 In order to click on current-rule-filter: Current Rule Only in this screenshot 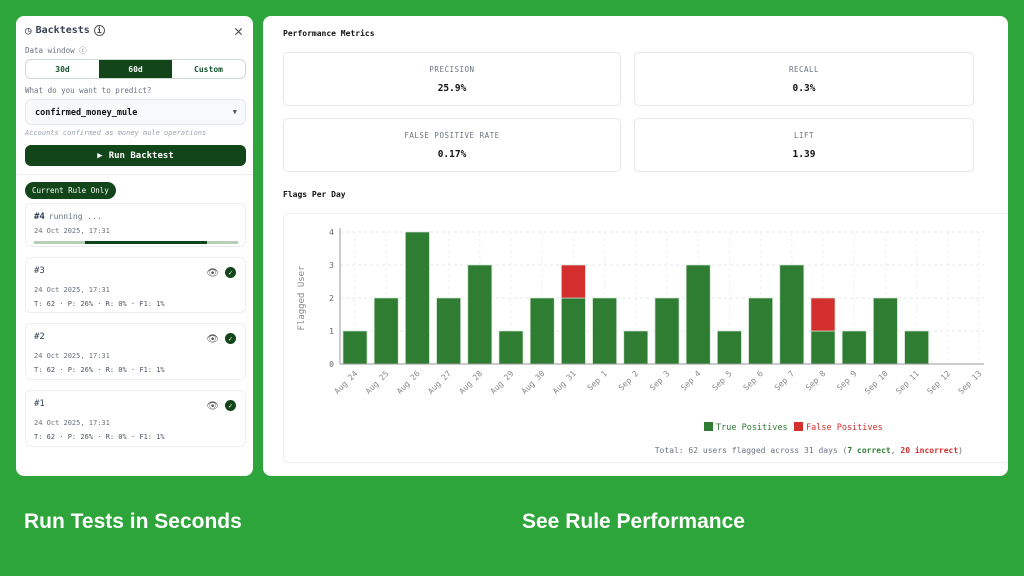, I will do `click(70, 190)`.